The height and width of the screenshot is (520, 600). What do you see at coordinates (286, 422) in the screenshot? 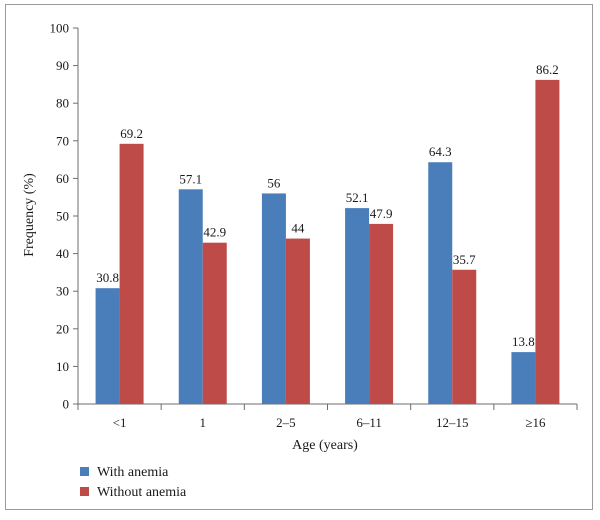
I see `x-tick-label-3: 2–5` at bounding box center [286, 422].